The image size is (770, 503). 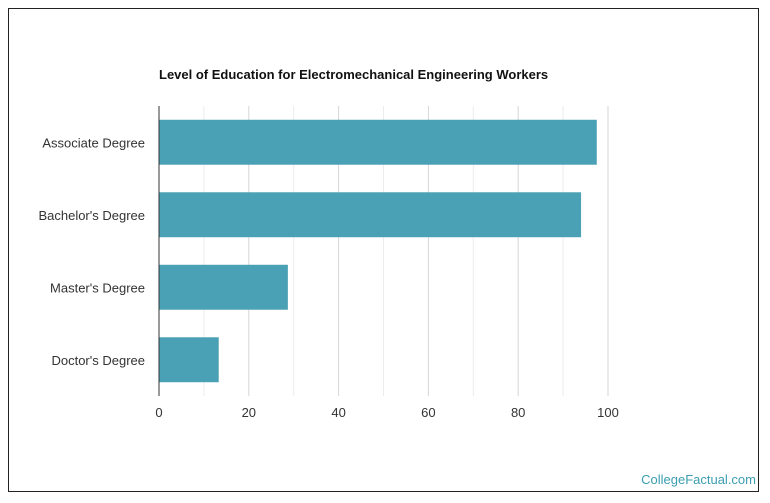 I want to click on category-label: Bachelor's Degree, so click(x=91, y=215).